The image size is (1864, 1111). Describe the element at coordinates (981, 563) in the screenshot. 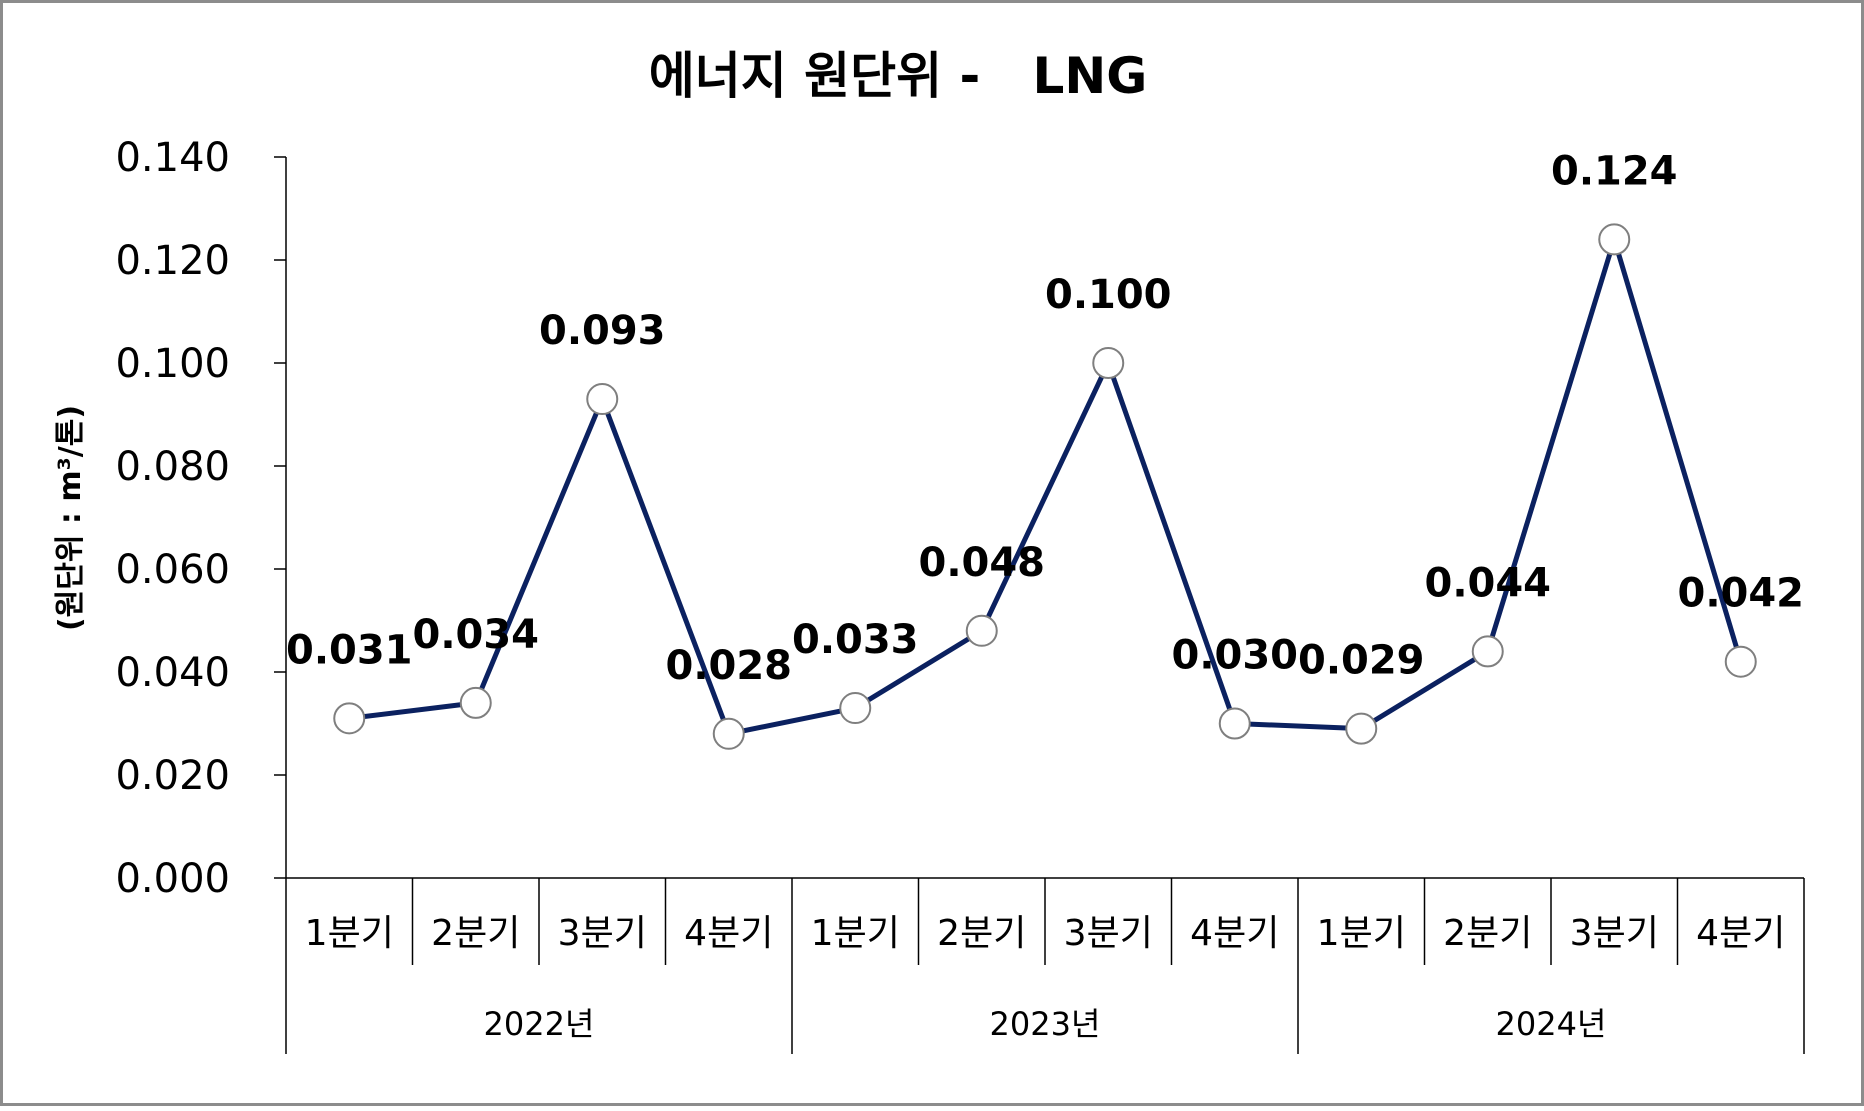

I see `data-label: 0.048` at that location.